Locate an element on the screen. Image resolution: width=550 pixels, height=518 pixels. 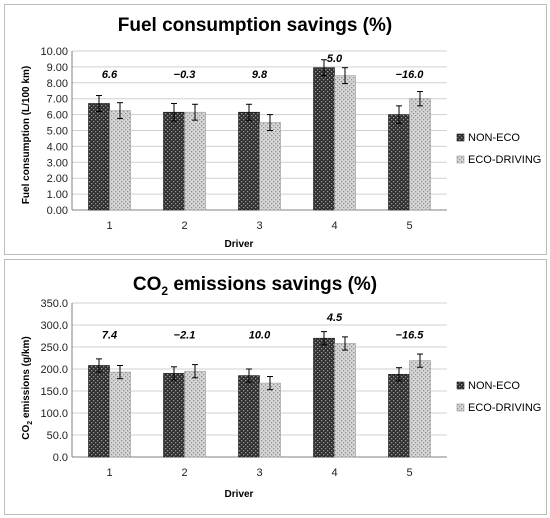
y-tick-label: 100.0 is located at coordinates (54, 414).